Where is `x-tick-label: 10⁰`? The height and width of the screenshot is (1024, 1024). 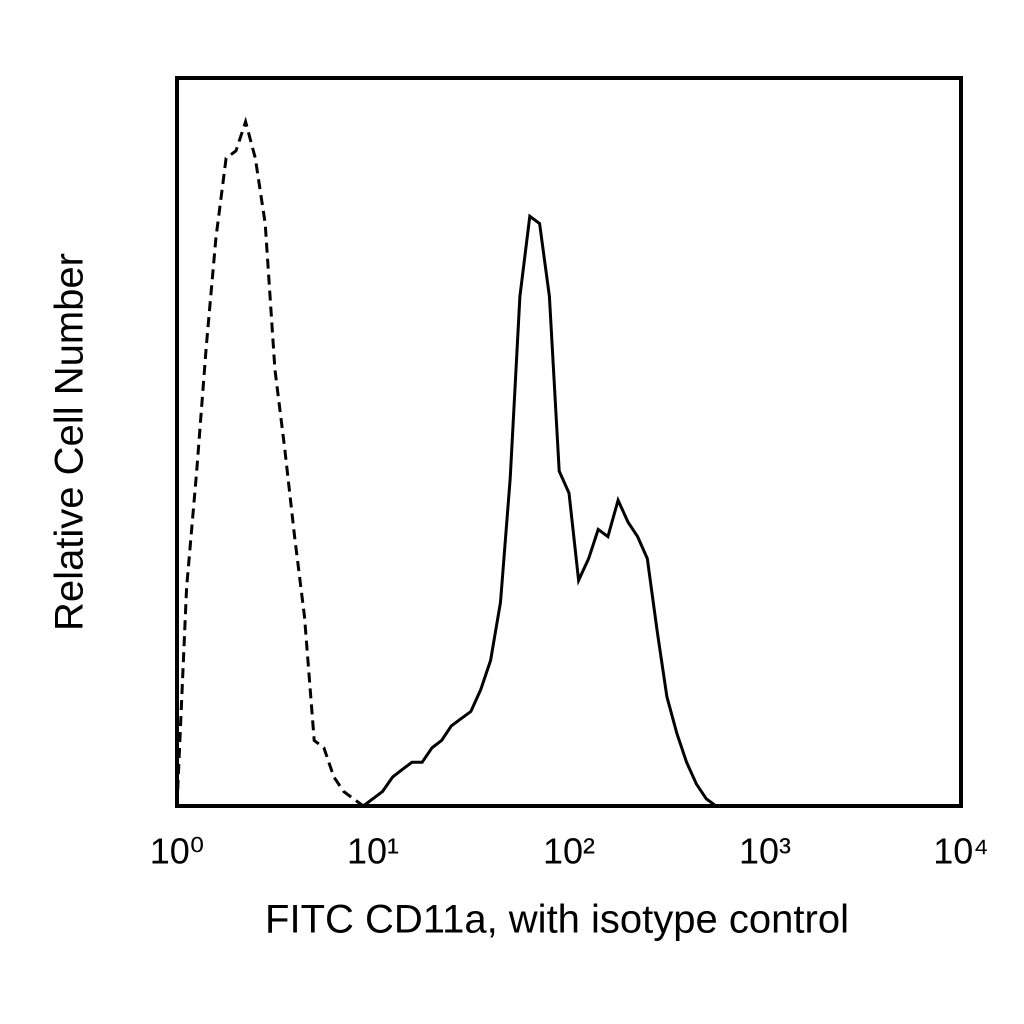
x-tick-label: 10⁰ is located at coordinates (177, 851).